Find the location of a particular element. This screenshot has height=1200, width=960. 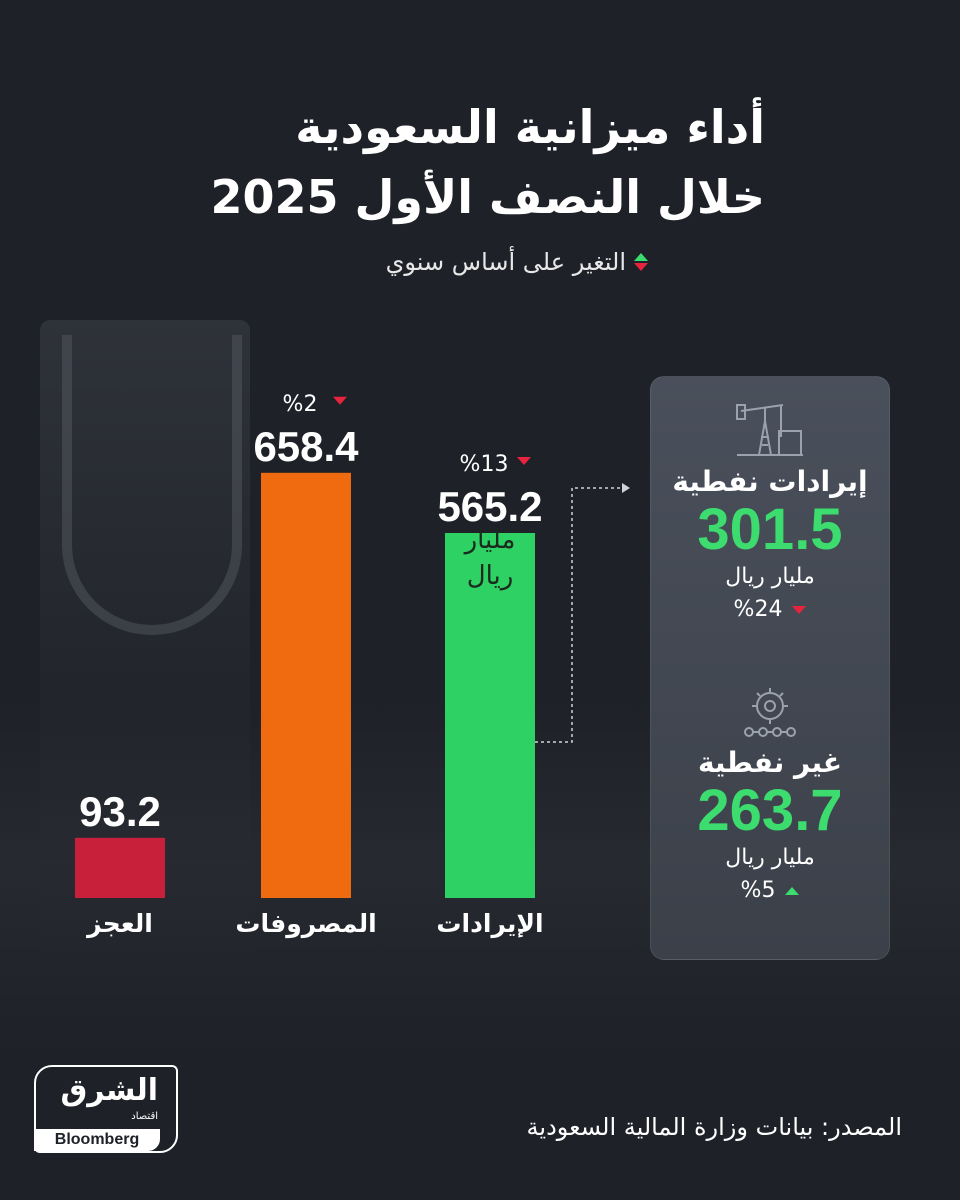

logo-sub-text: اقتصاد is located at coordinates (144, 1116).